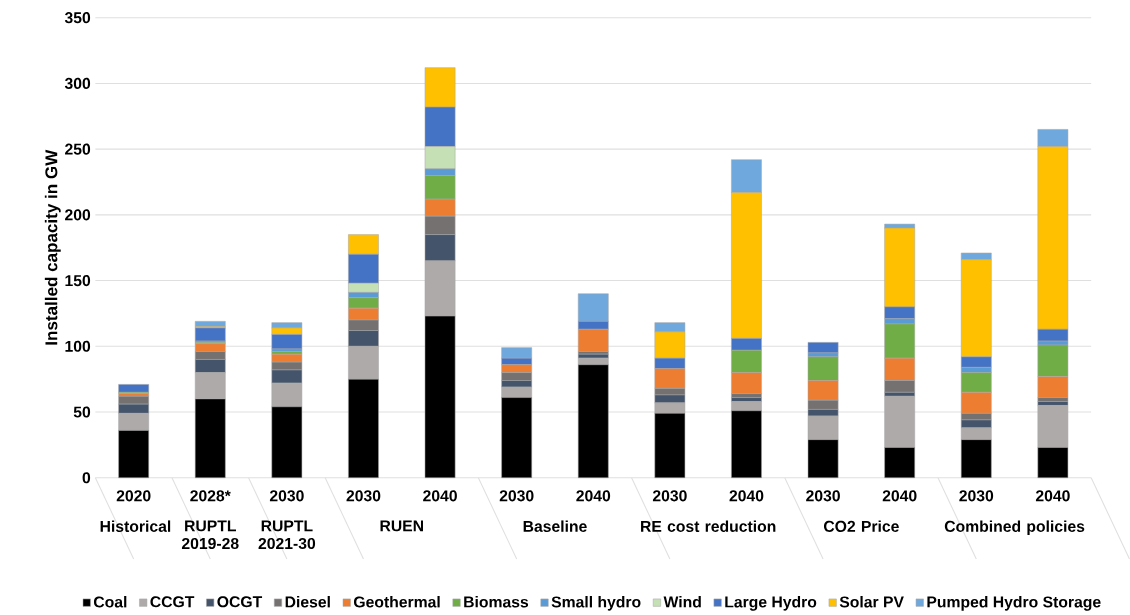 Image resolution: width=1130 pixels, height=615 pixels. Describe the element at coordinates (771, 603) in the screenshot. I see `legend-label: Large Hydro` at that location.